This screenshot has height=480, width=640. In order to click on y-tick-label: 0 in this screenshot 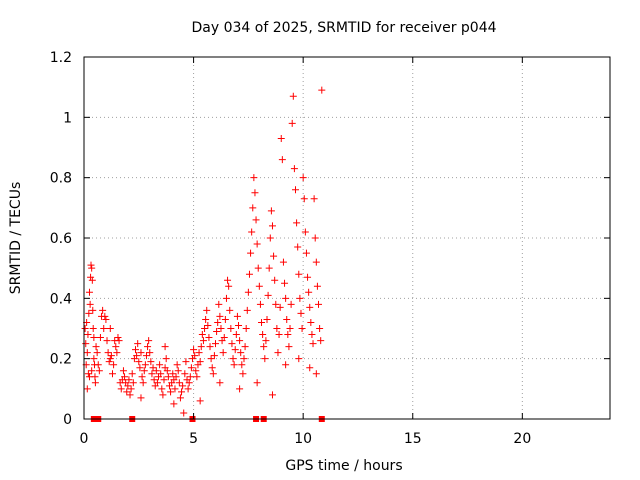, I will do `click(67, 420)`.